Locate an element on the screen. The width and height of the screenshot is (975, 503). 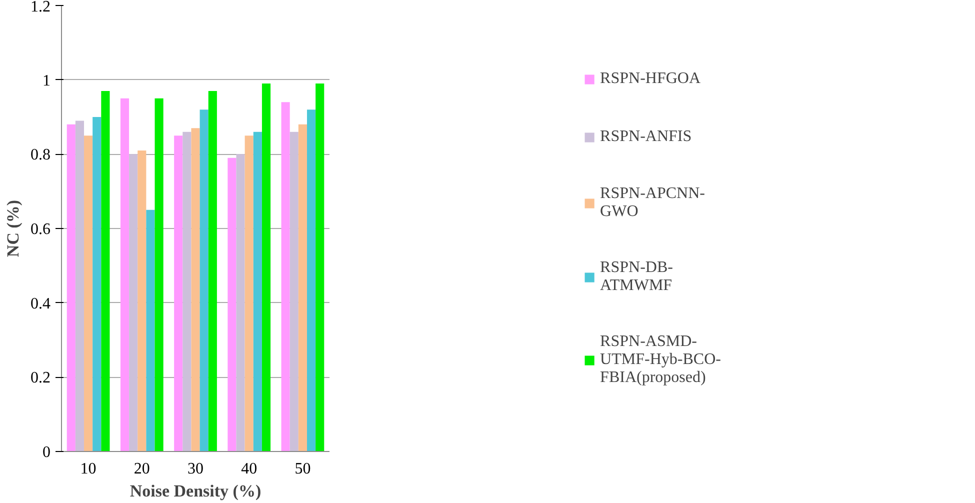
legend-label: RSPN-ASMD-UTMF-Hyb-BCO-FBIA(proposed) is located at coordinates (660, 360).